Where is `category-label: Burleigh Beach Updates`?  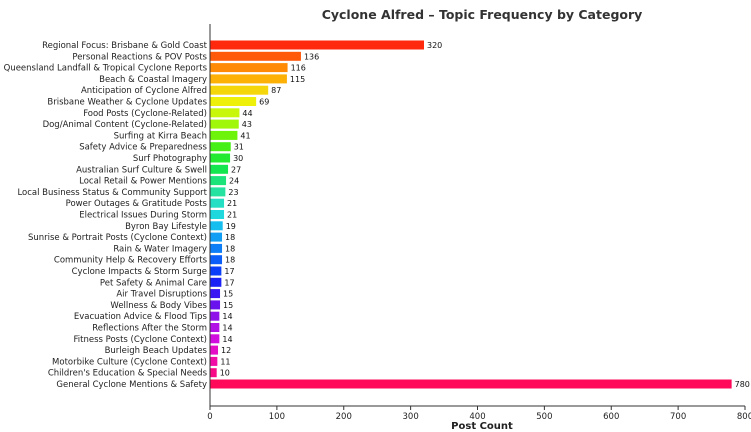 category-label: Burleigh Beach Updates is located at coordinates (156, 351).